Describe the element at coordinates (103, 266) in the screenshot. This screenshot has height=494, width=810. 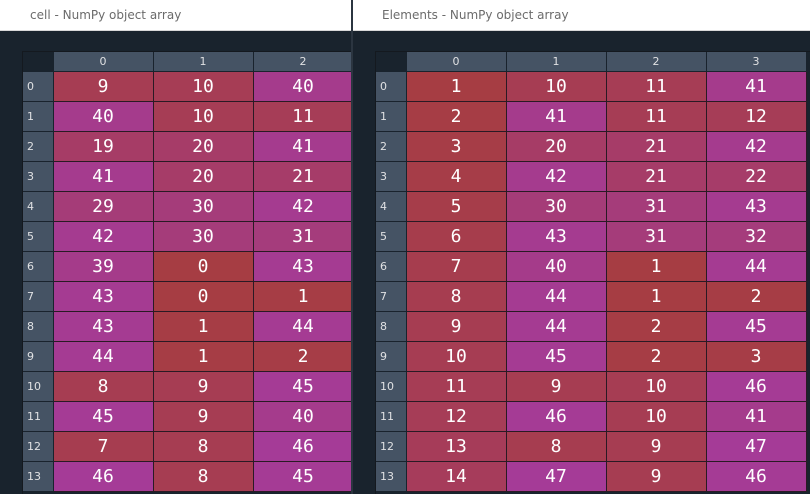
I see `array-cell: 39` at that location.